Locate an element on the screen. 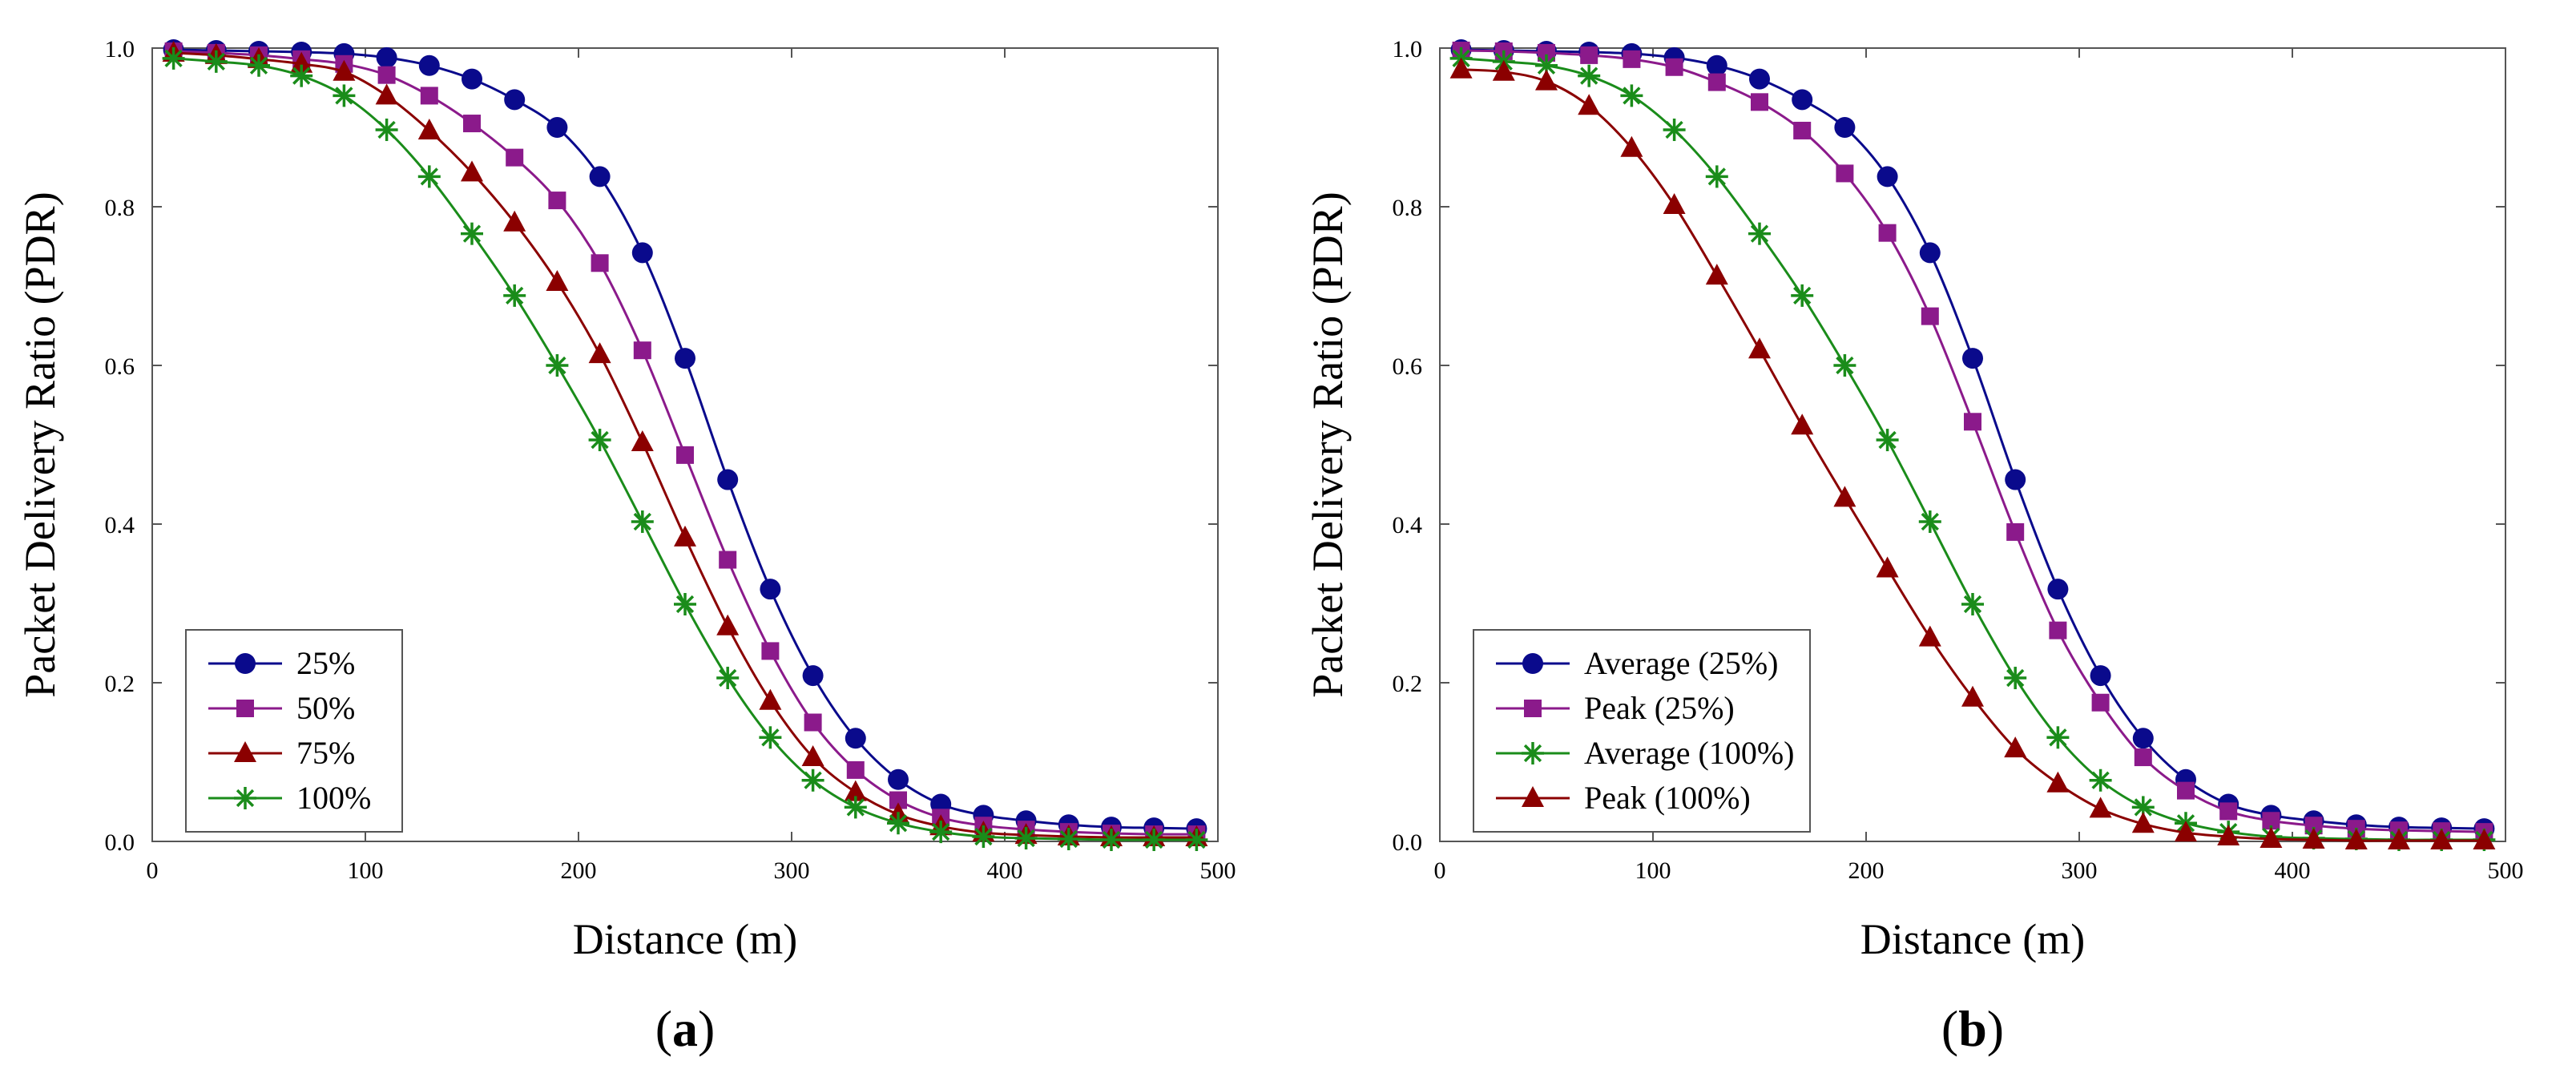  legend: 25% 50% 75% 100% is located at coordinates (294, 731).